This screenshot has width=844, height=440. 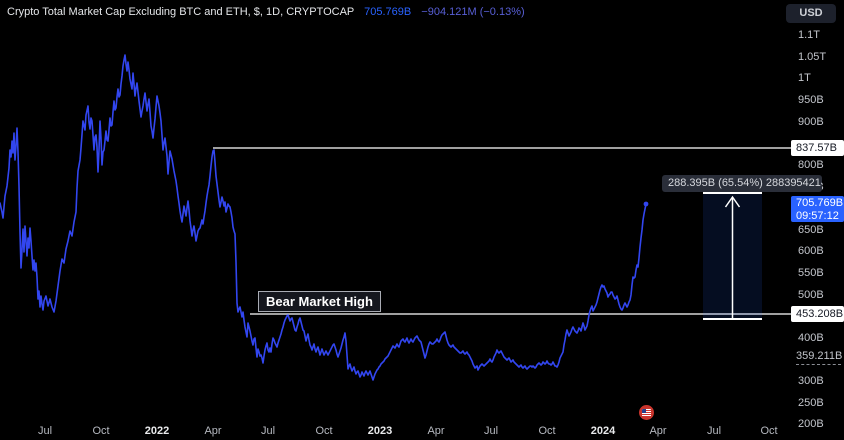 I want to click on measure-tooltip: 288.395B (65.54%) 288395421483, so click(x=742, y=183).